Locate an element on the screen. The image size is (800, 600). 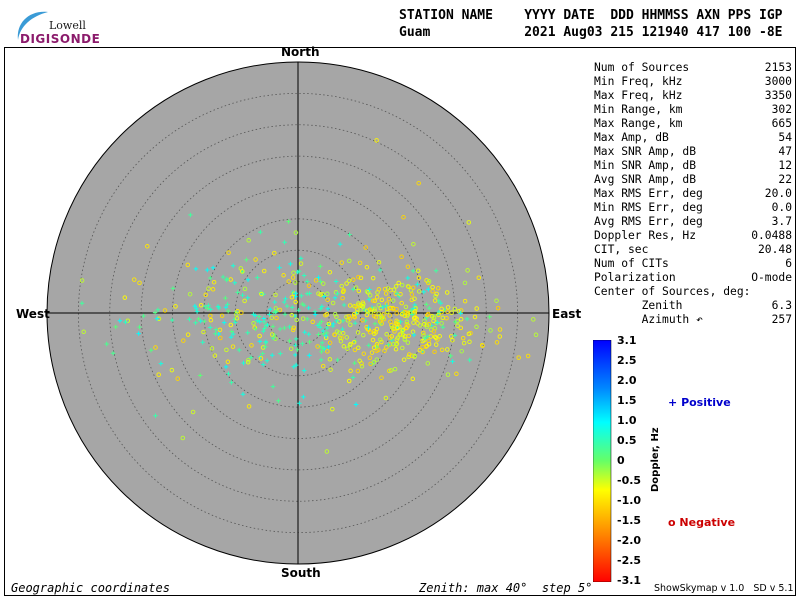
legend-negative: o Negative is located at coordinates (701, 522).